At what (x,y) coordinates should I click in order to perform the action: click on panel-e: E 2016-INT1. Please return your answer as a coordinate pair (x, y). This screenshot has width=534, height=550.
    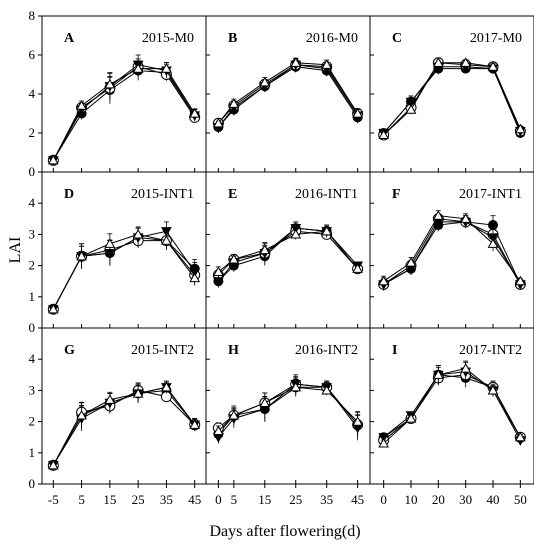
    Looking at the image, I should click on (288, 250).